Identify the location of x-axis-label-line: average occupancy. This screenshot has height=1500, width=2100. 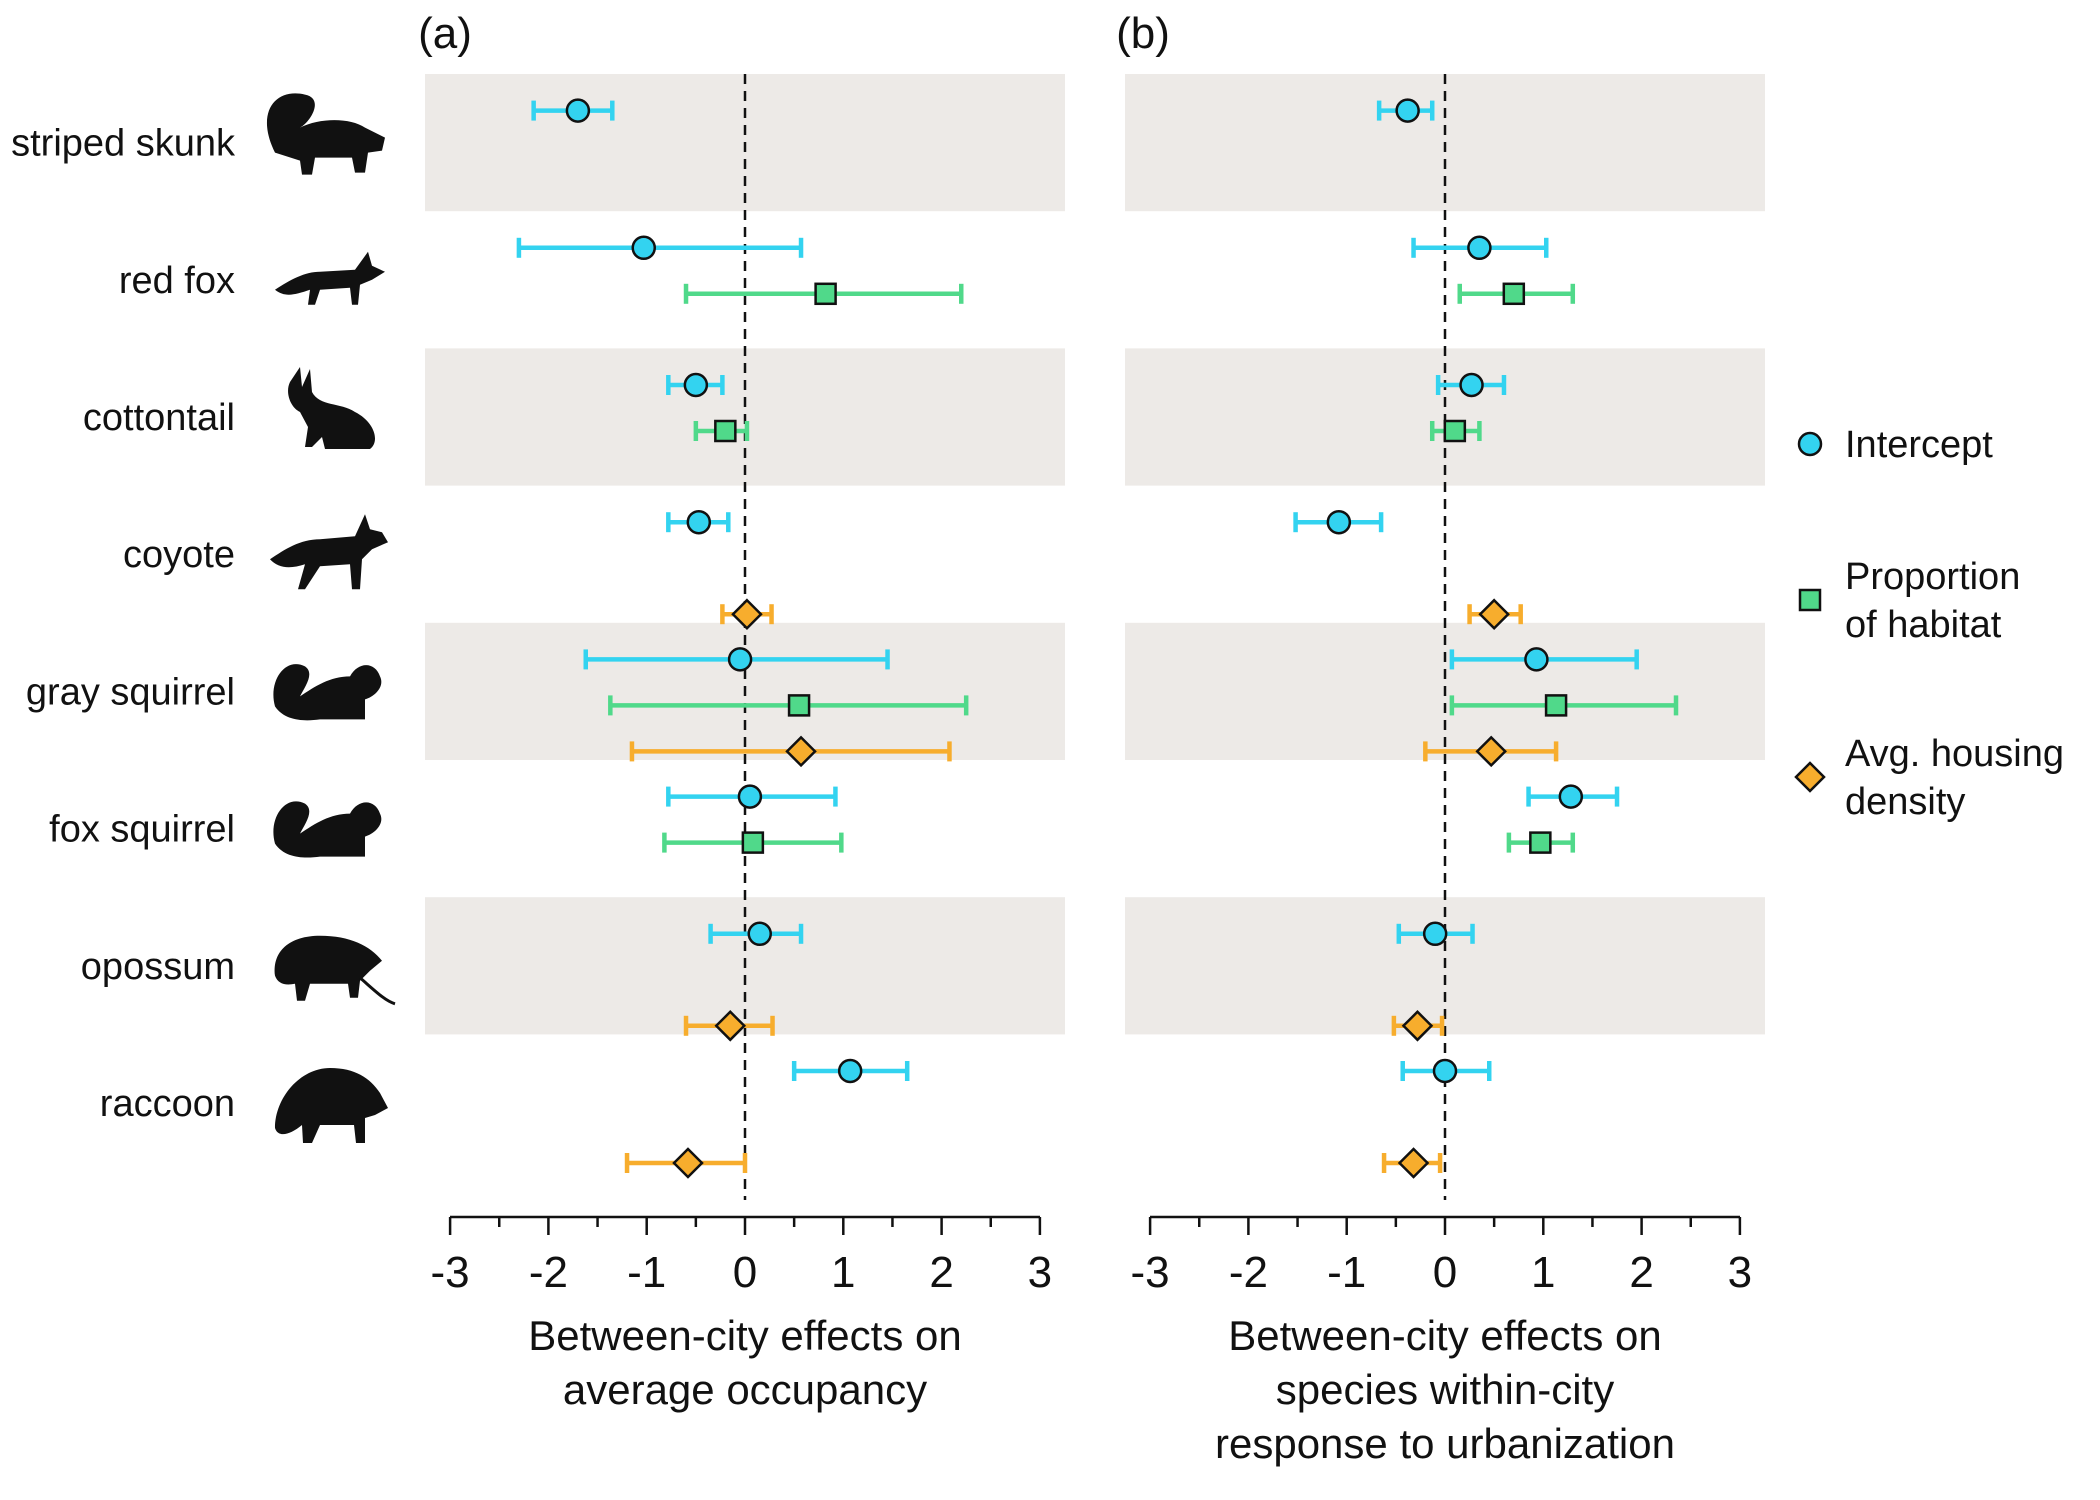
(745, 1389).